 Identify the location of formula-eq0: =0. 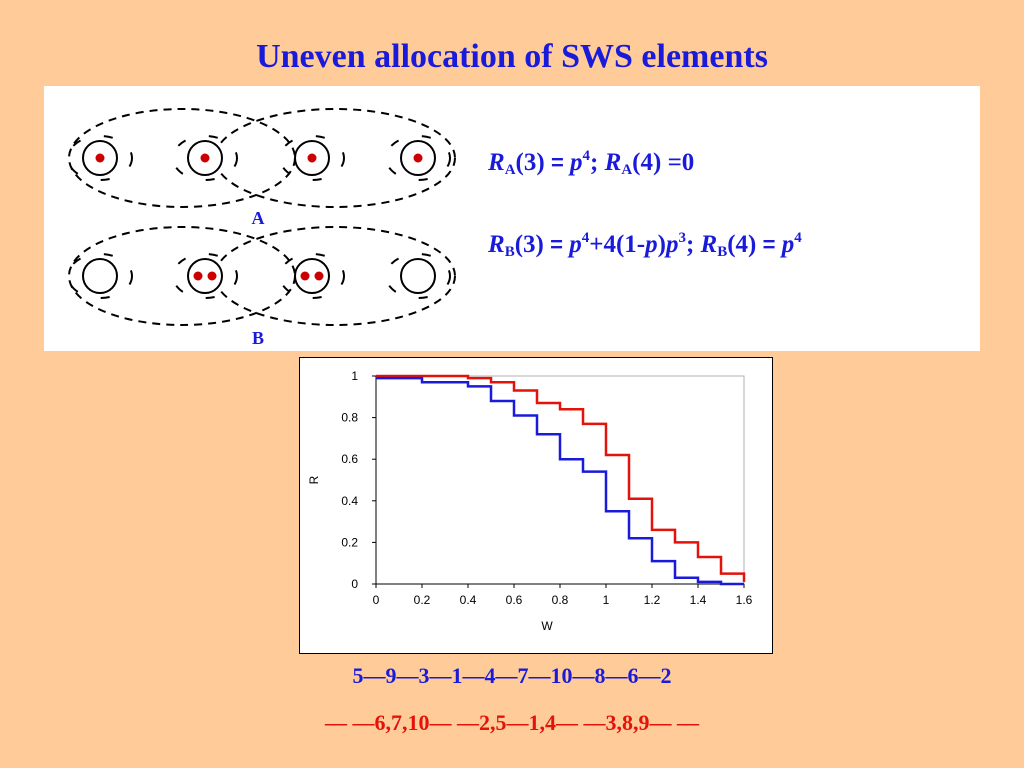
(681, 162).